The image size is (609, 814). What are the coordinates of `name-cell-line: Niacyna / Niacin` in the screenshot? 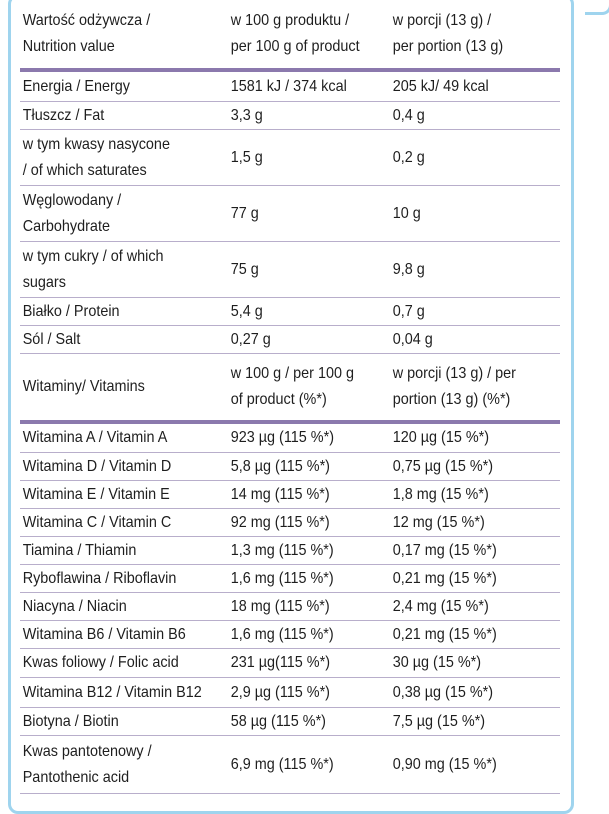 It's located at (74, 606).